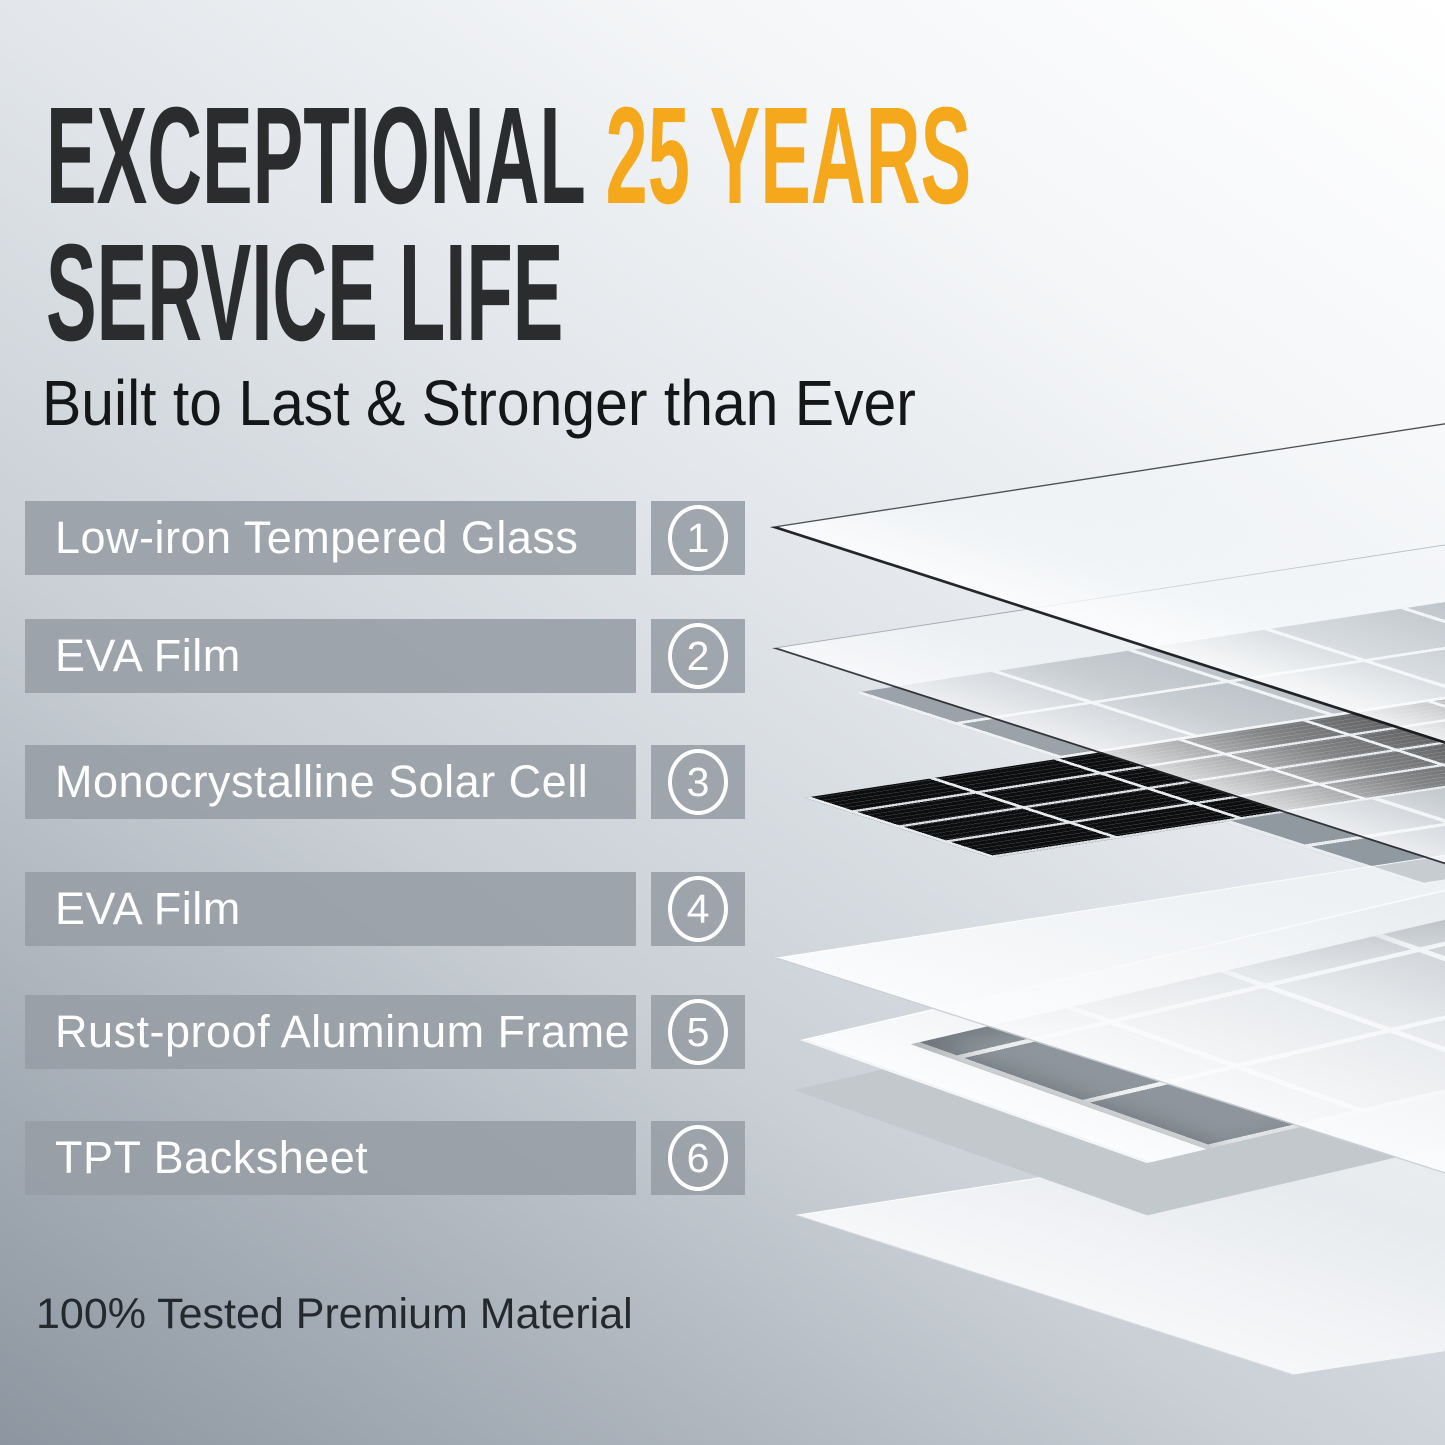  I want to click on circled-number-icon: 2, so click(698, 656).